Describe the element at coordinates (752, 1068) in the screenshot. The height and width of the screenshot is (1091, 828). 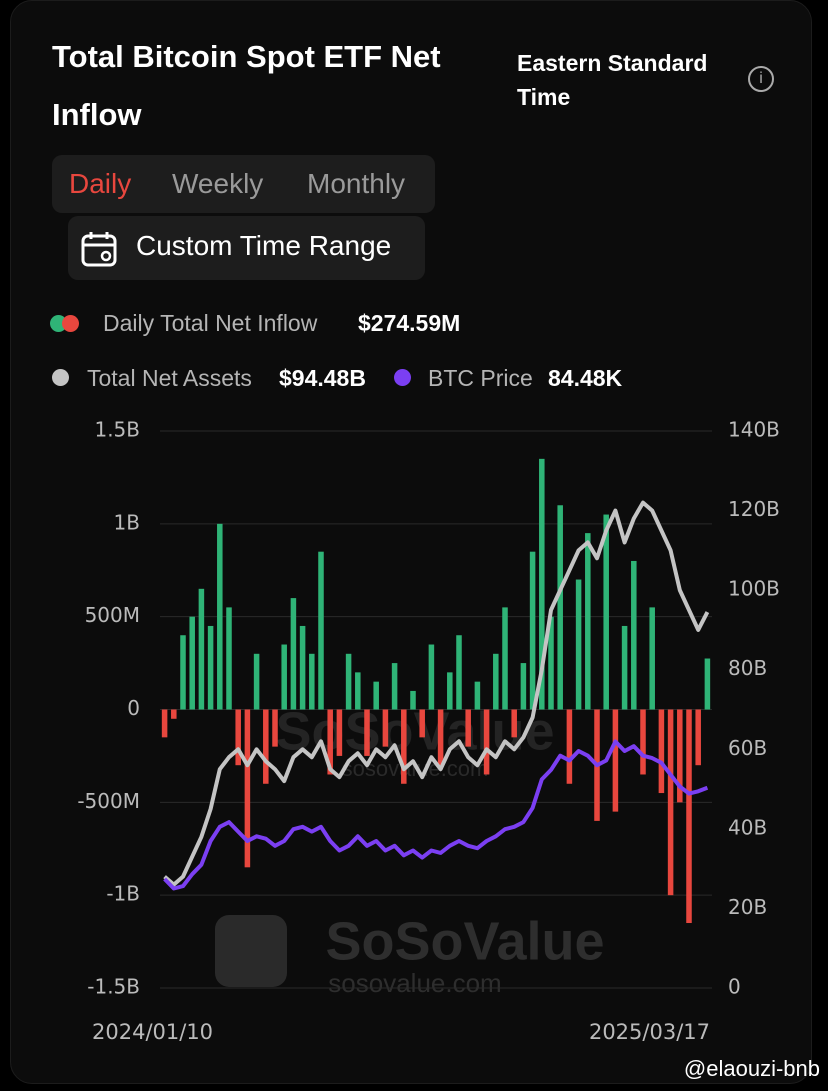
I see `credit: @elaouzi-bnb` at that location.